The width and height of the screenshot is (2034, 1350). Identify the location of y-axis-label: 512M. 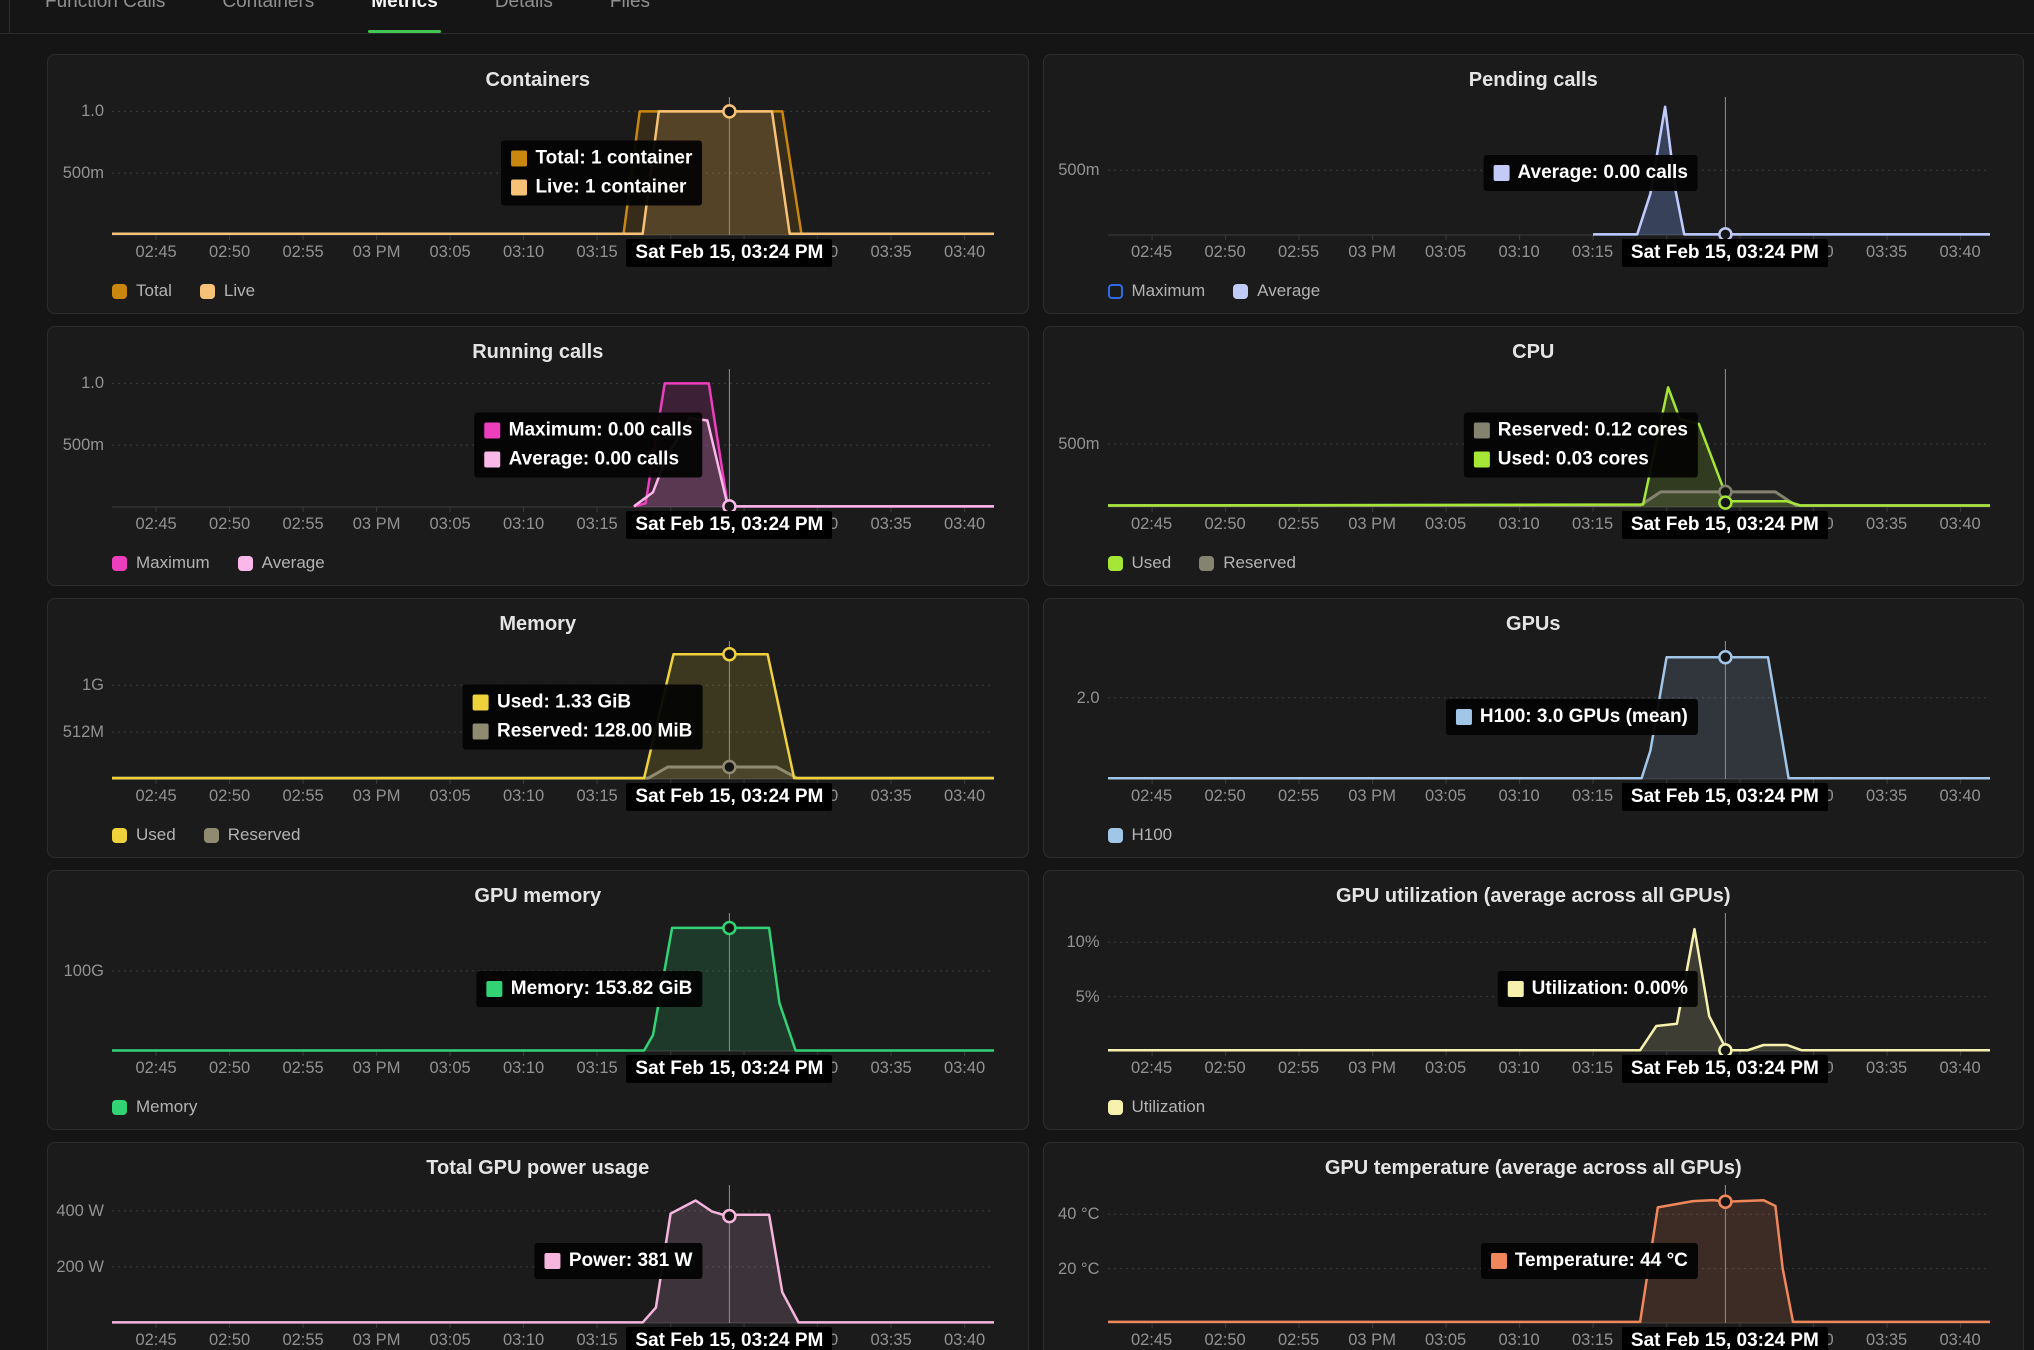
(83, 732).